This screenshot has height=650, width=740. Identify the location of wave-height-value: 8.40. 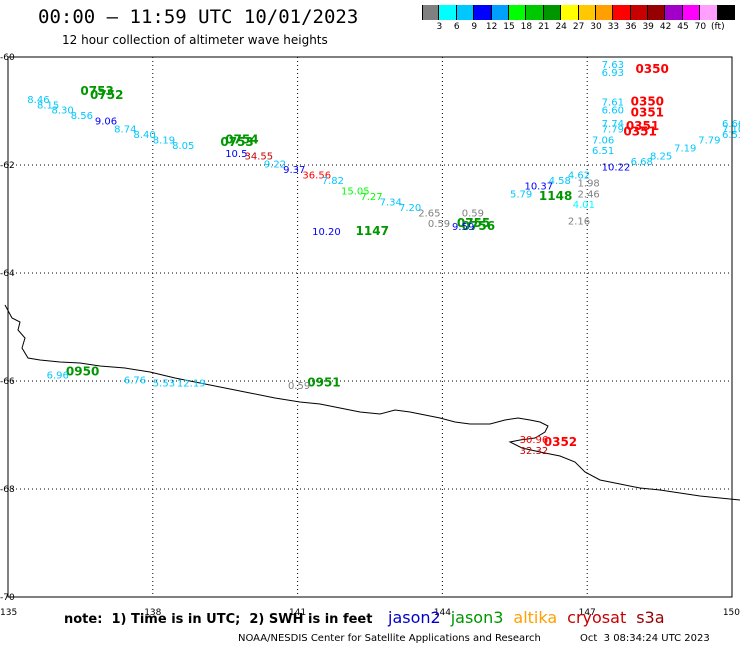
(144, 135).